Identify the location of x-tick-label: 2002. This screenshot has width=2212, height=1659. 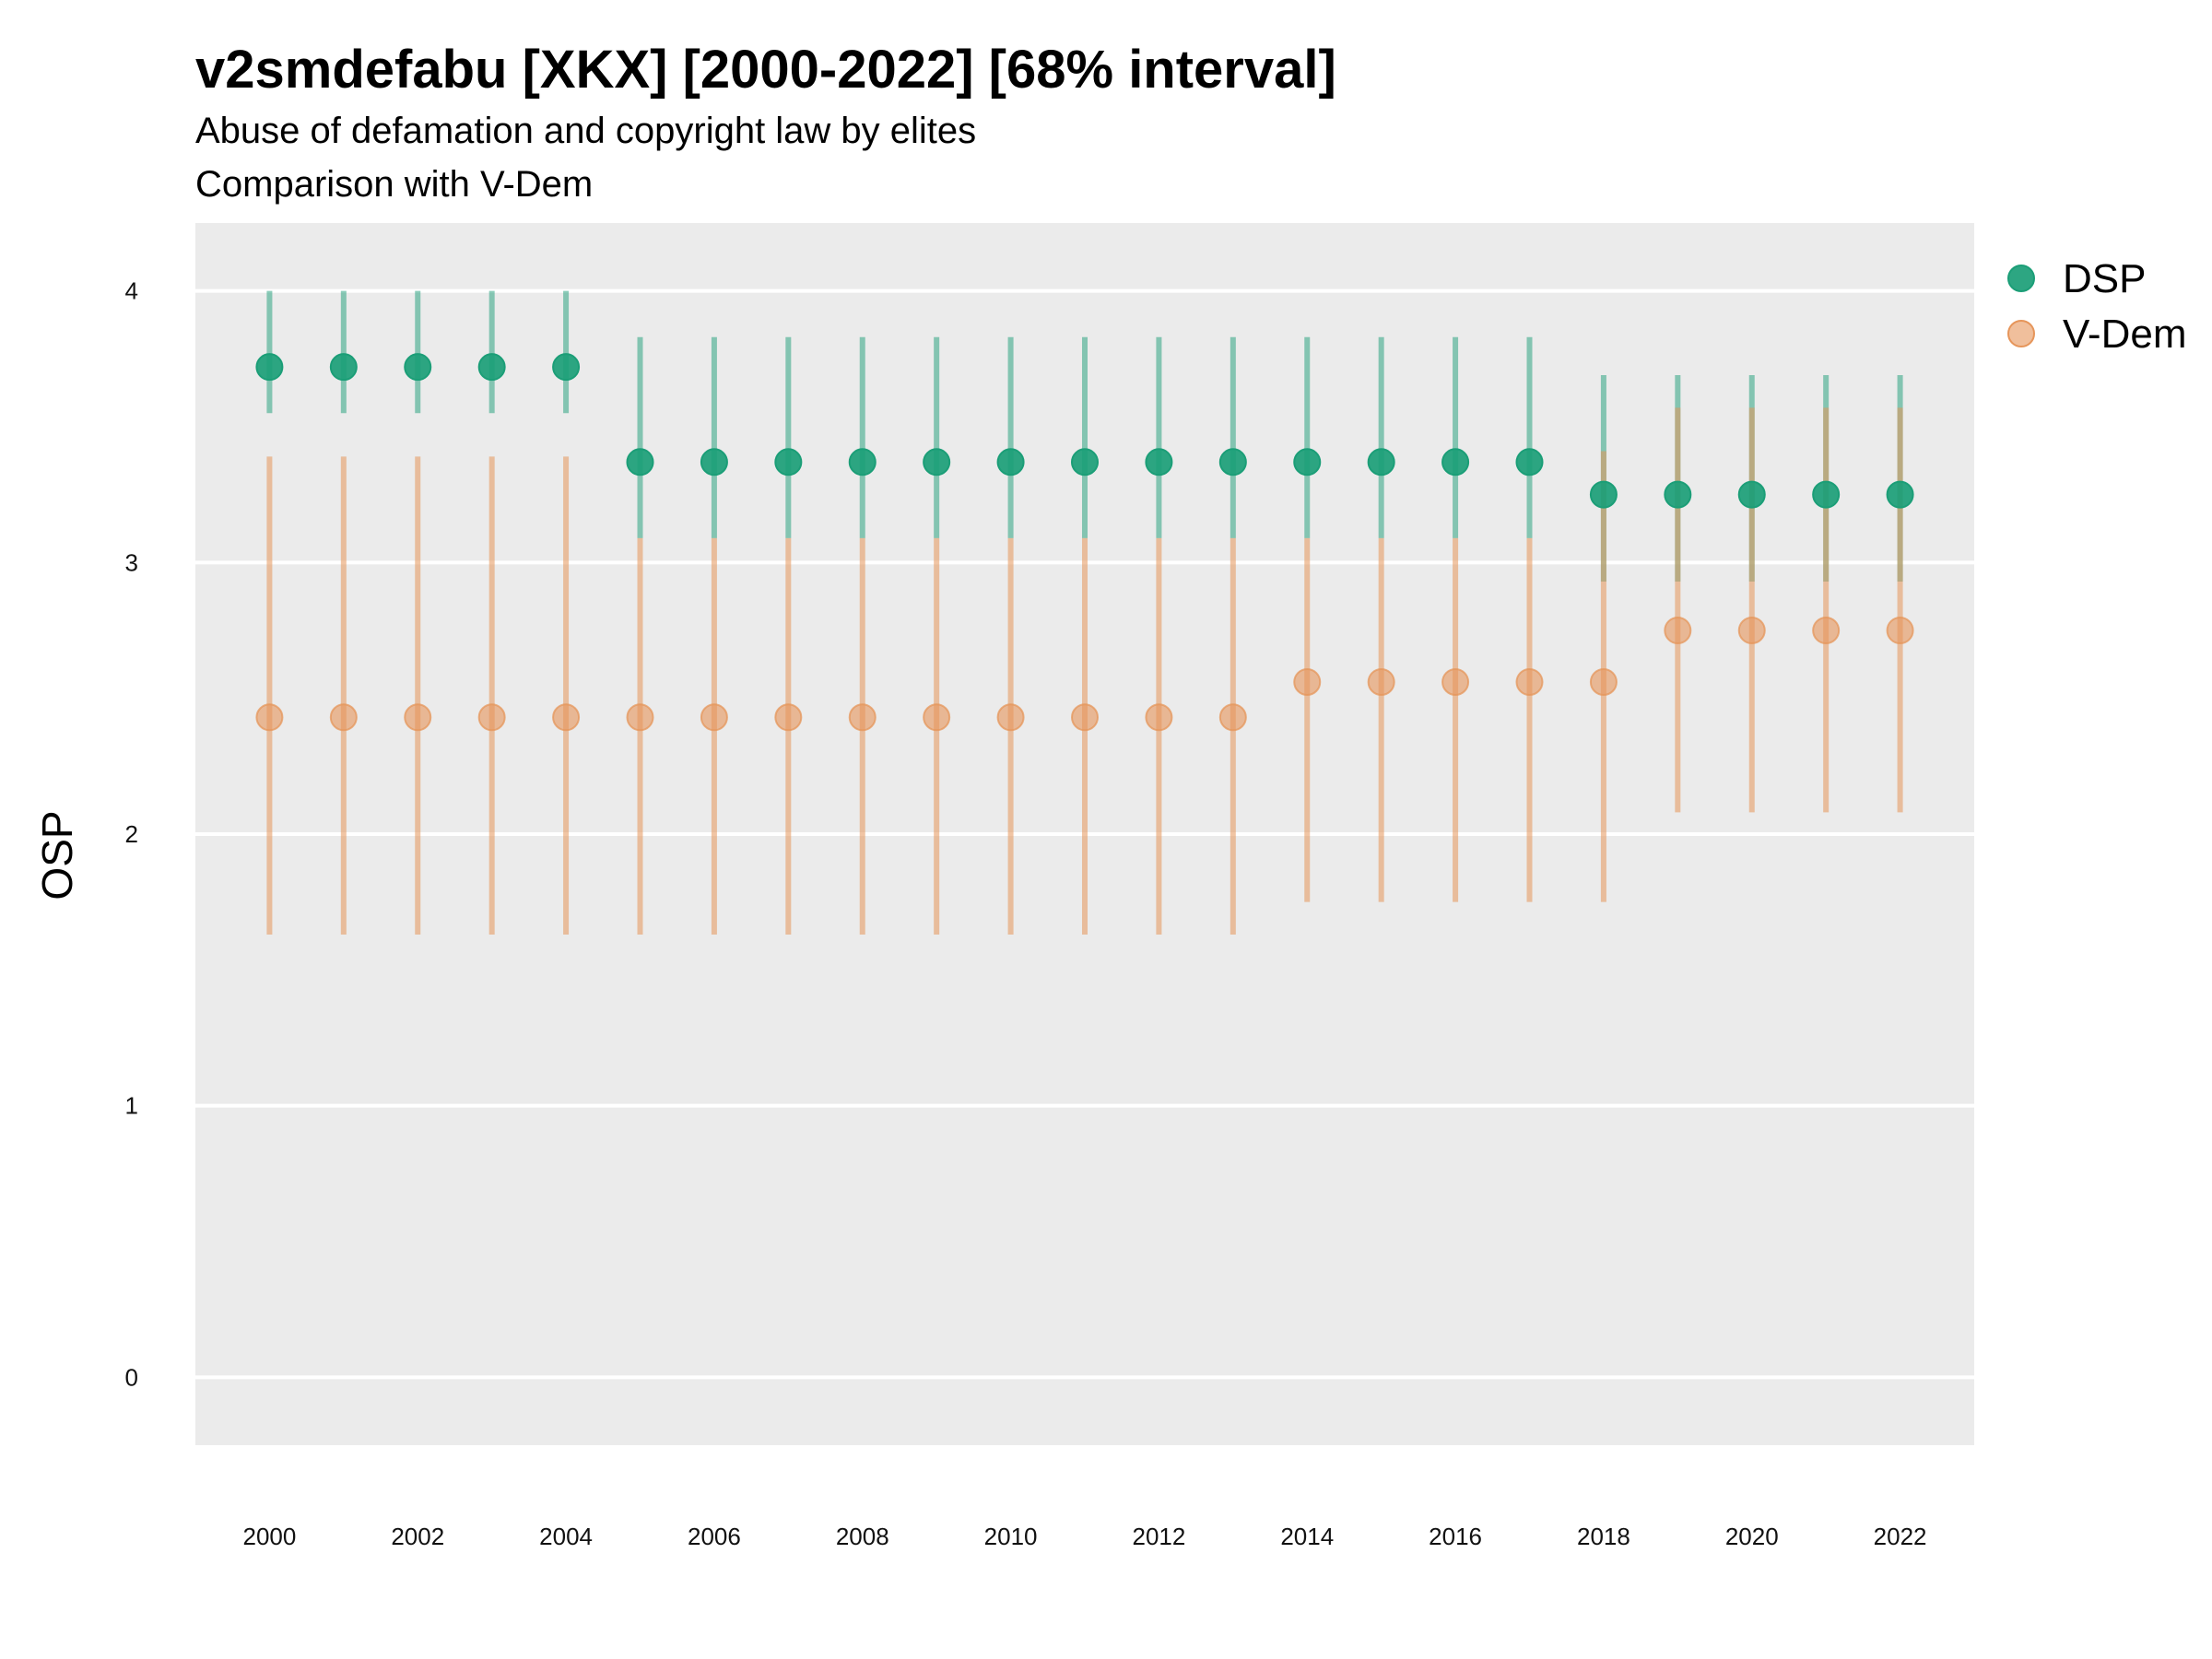
(417, 1536).